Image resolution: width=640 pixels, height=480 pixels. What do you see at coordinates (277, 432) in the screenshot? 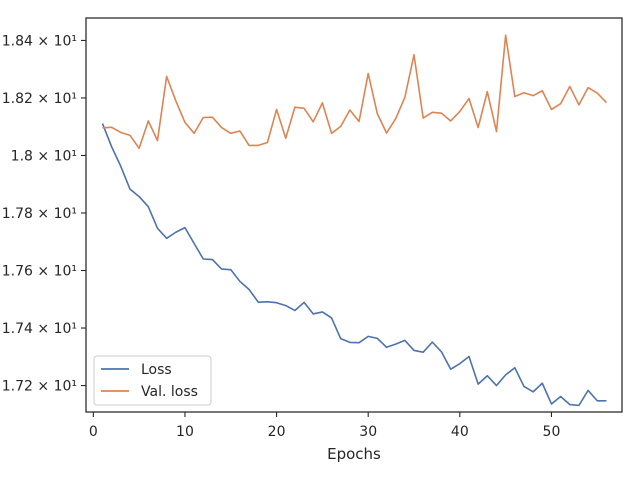
I see `x-tick-label: 20` at bounding box center [277, 432].